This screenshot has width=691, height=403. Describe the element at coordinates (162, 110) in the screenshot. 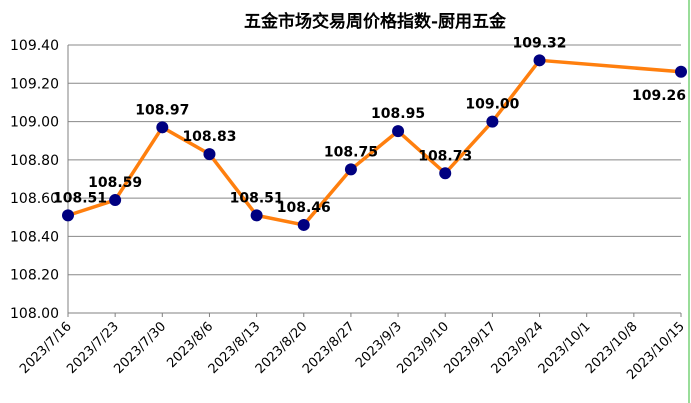

I see `data-label: 108.97` at that location.